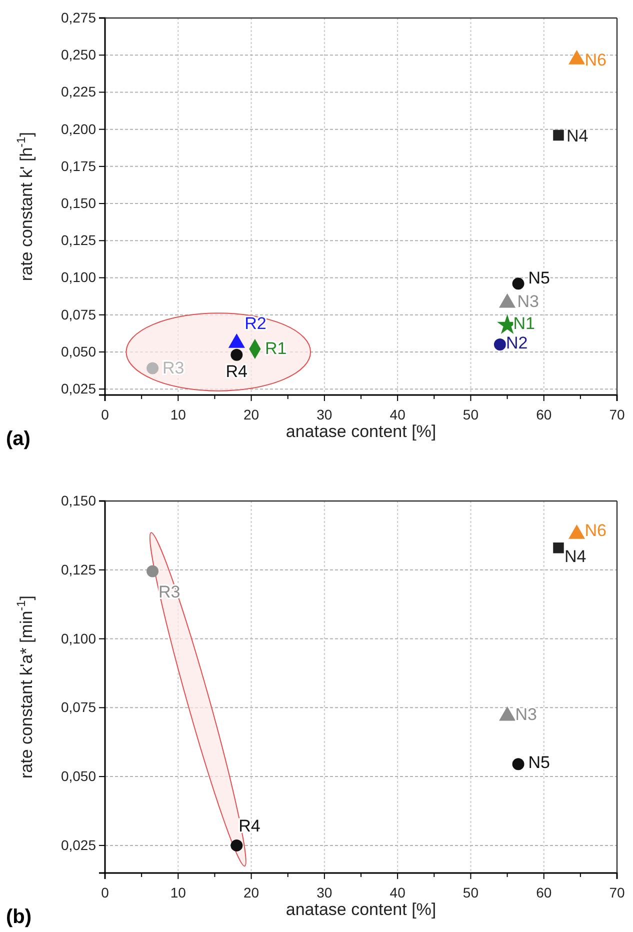 The width and height of the screenshot is (633, 932). What do you see at coordinates (78, 166) in the screenshot?
I see `y-tick-label: 0,175` at bounding box center [78, 166].